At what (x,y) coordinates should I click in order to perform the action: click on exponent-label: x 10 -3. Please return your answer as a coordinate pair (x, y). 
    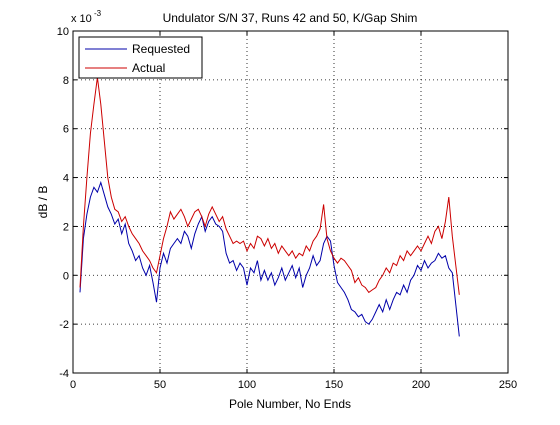
    Looking at the image, I should click on (86, 17).